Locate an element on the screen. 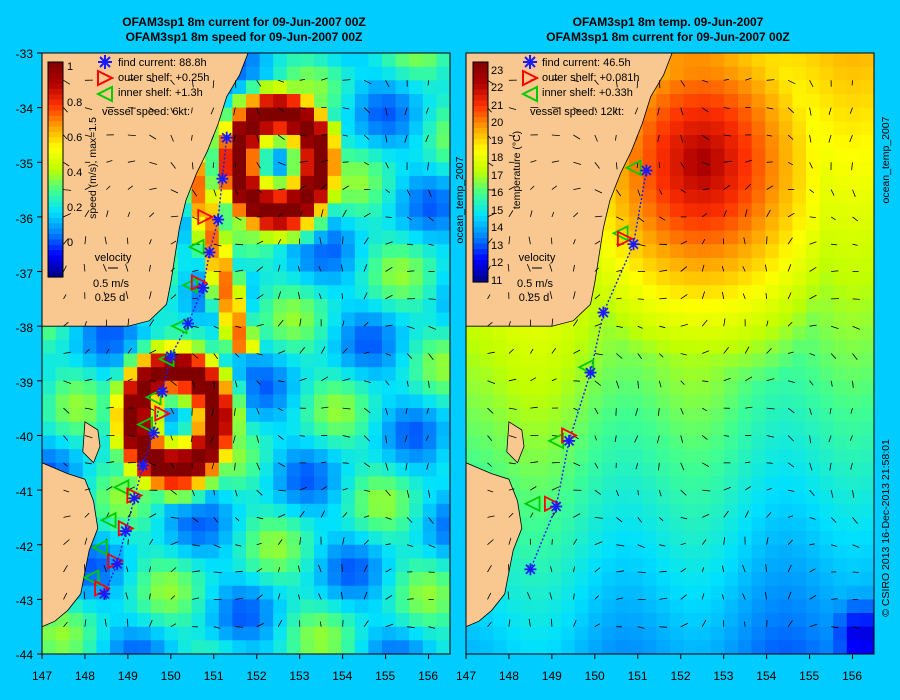 The width and height of the screenshot is (900, 700). asterisk-marker-icon is located at coordinates (105, 62).